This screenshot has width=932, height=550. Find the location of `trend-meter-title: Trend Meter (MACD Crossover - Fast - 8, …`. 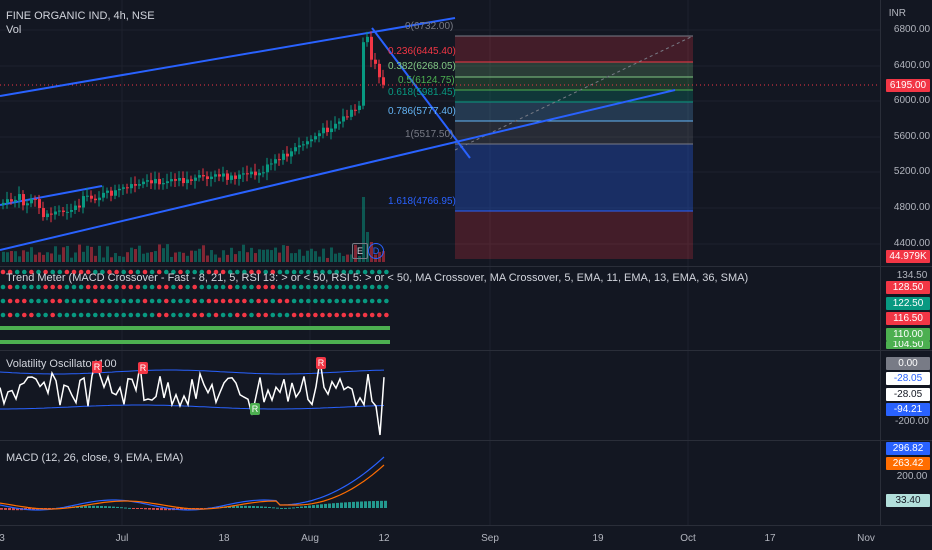

trend-meter-title: Trend Meter (MACD Crossover - Fast - 8, … is located at coordinates (377, 278).